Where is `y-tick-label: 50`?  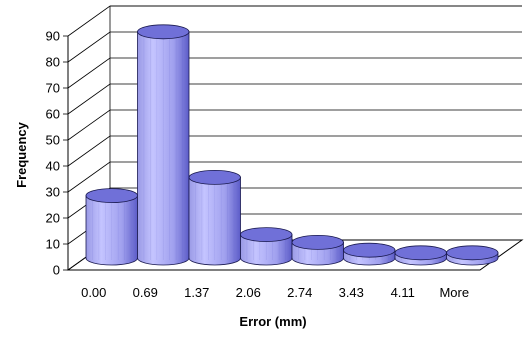
y-tick-label: 50 is located at coordinates (53, 140).